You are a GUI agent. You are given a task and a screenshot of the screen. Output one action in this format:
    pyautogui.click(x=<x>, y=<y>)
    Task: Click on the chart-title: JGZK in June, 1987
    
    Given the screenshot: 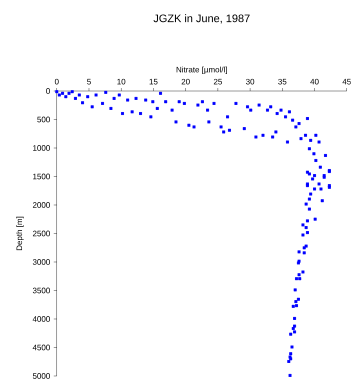 What is the action you would take?
    pyautogui.click(x=202, y=19)
    